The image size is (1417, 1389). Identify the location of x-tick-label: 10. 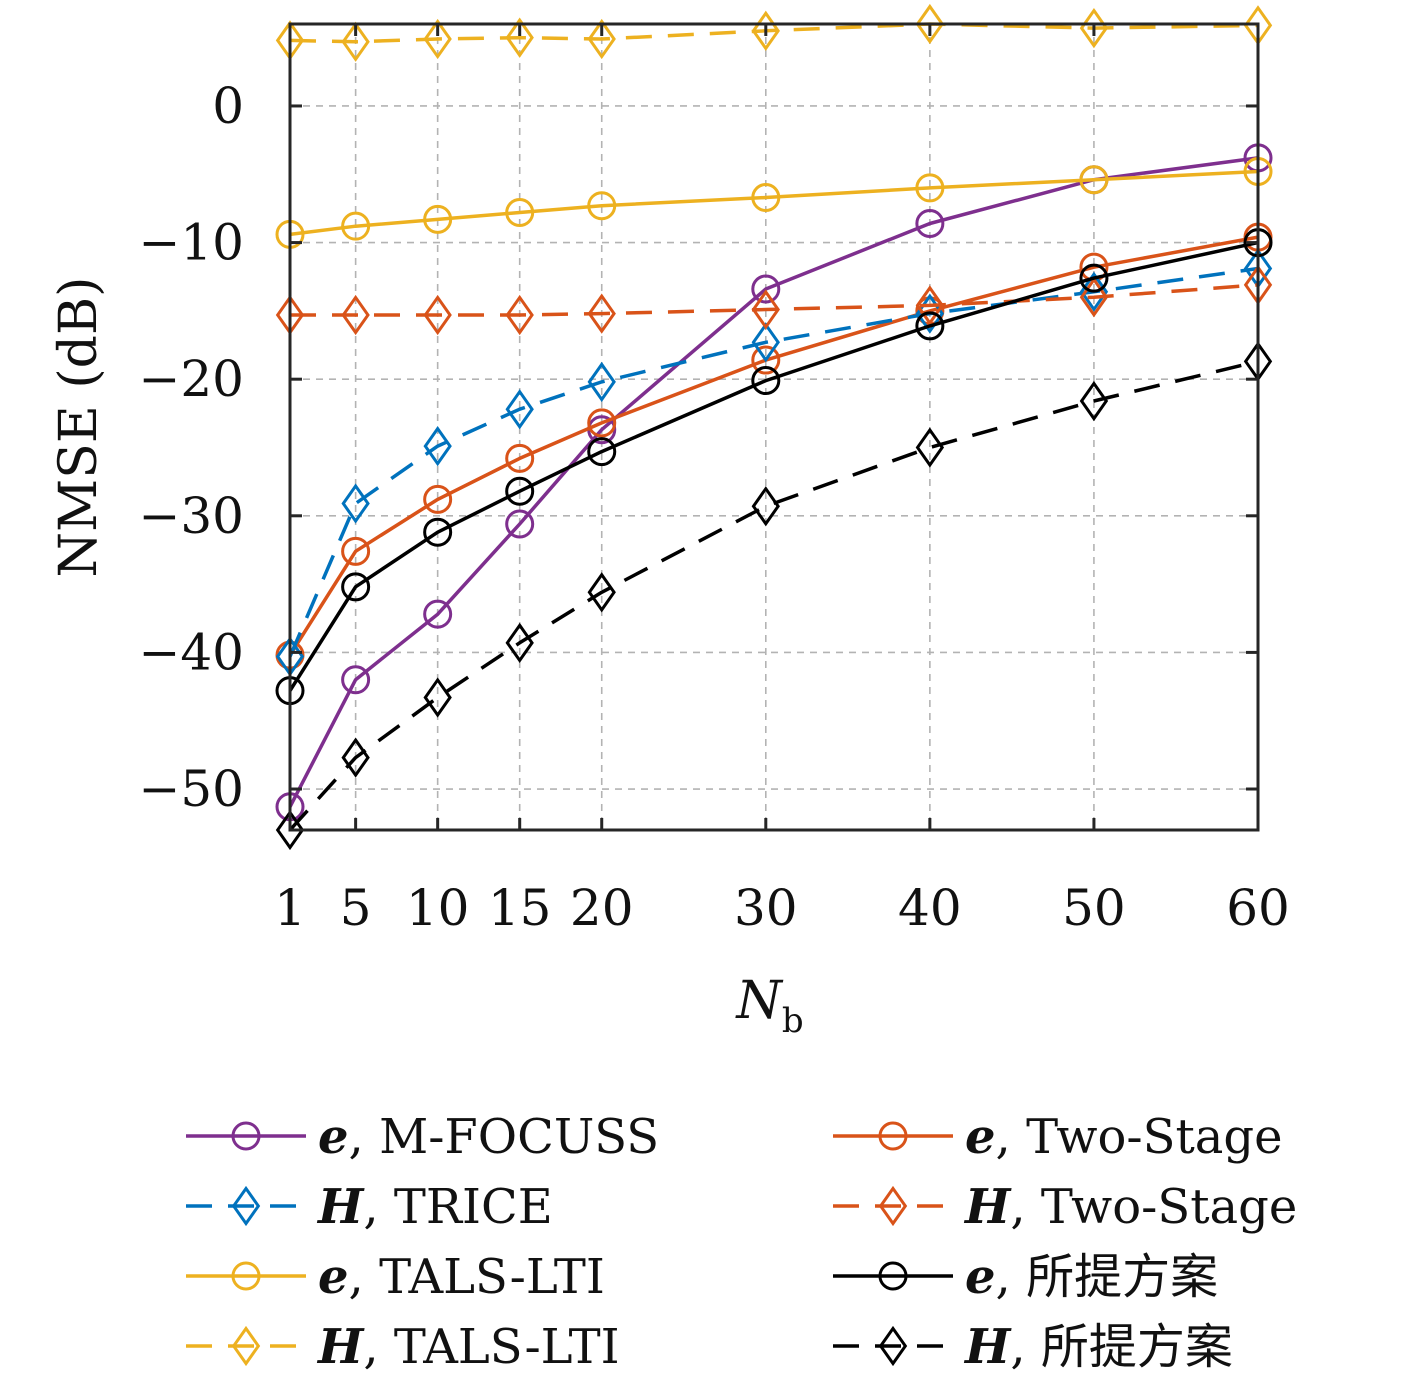
(438, 908).